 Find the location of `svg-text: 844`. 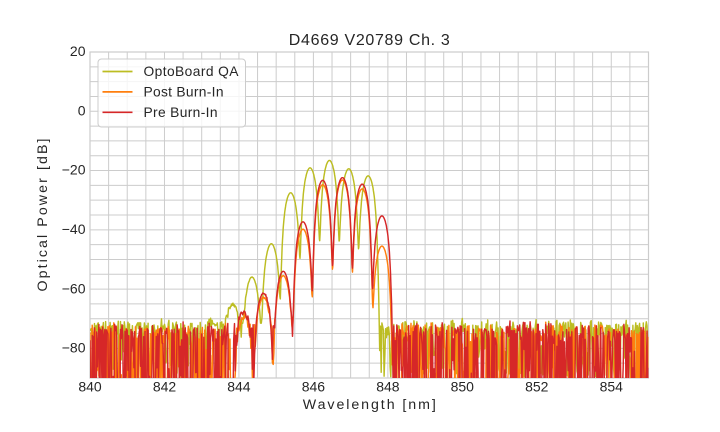

svg-text: 844 is located at coordinates (239, 387).